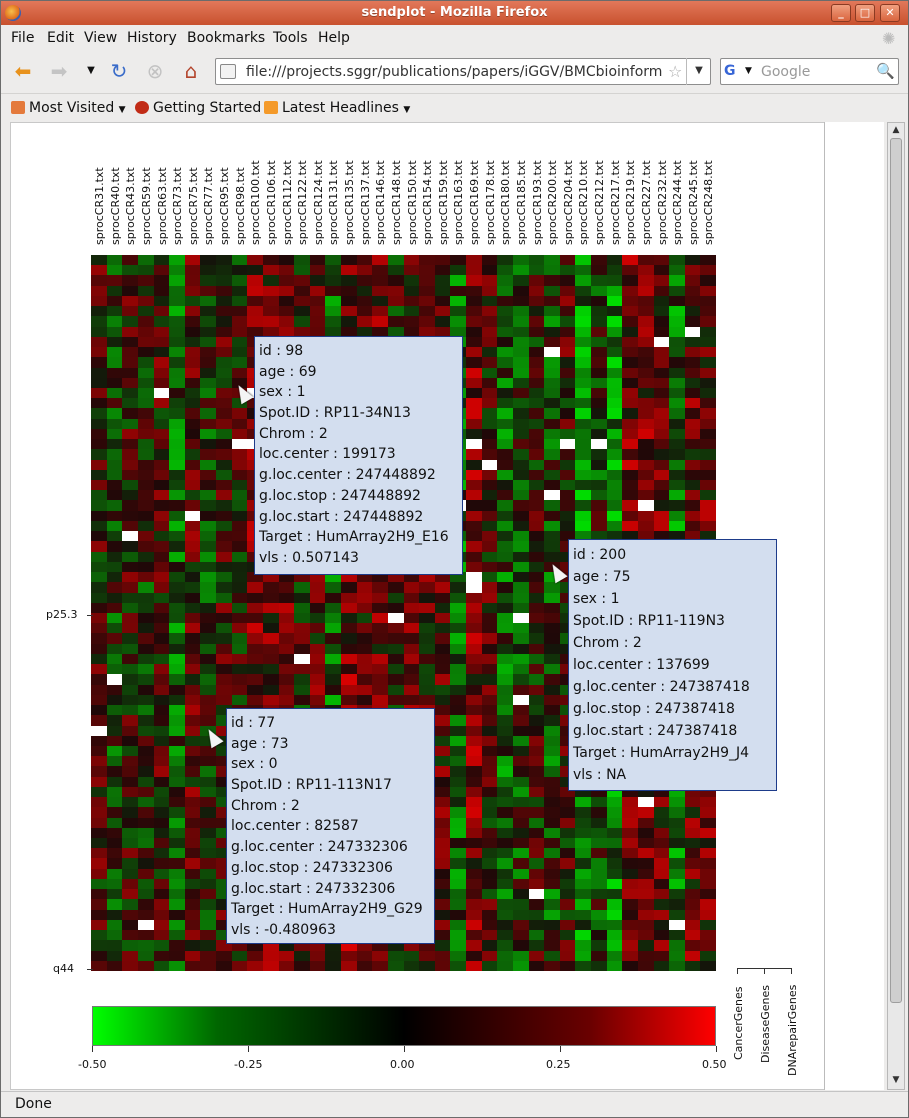 The image size is (909, 1118). Describe the element at coordinates (865, 13) in the screenshot. I see `maximize-button: □` at that location.